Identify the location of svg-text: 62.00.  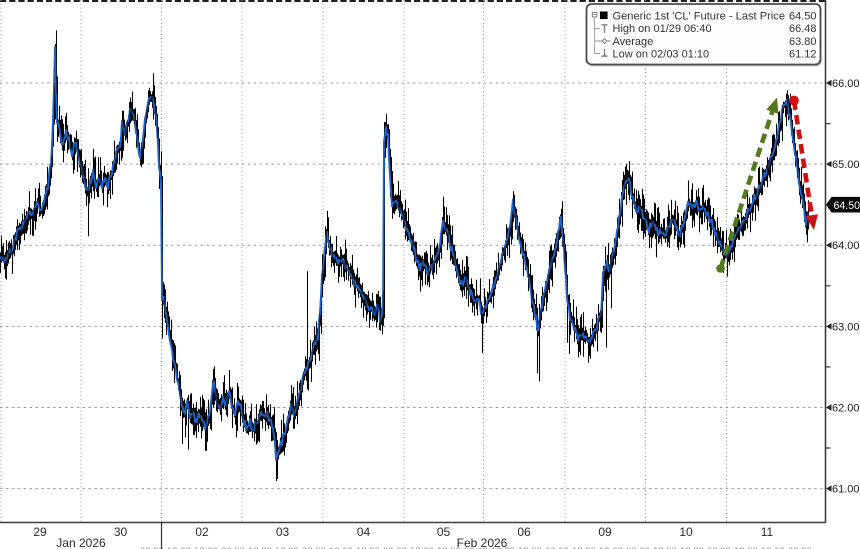
(846, 409).